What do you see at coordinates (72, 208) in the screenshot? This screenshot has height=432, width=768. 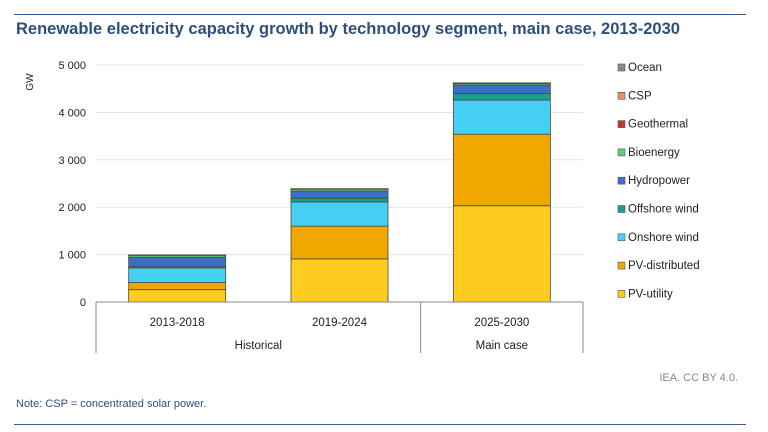 I see `y-tick-label: 2 000` at bounding box center [72, 208].